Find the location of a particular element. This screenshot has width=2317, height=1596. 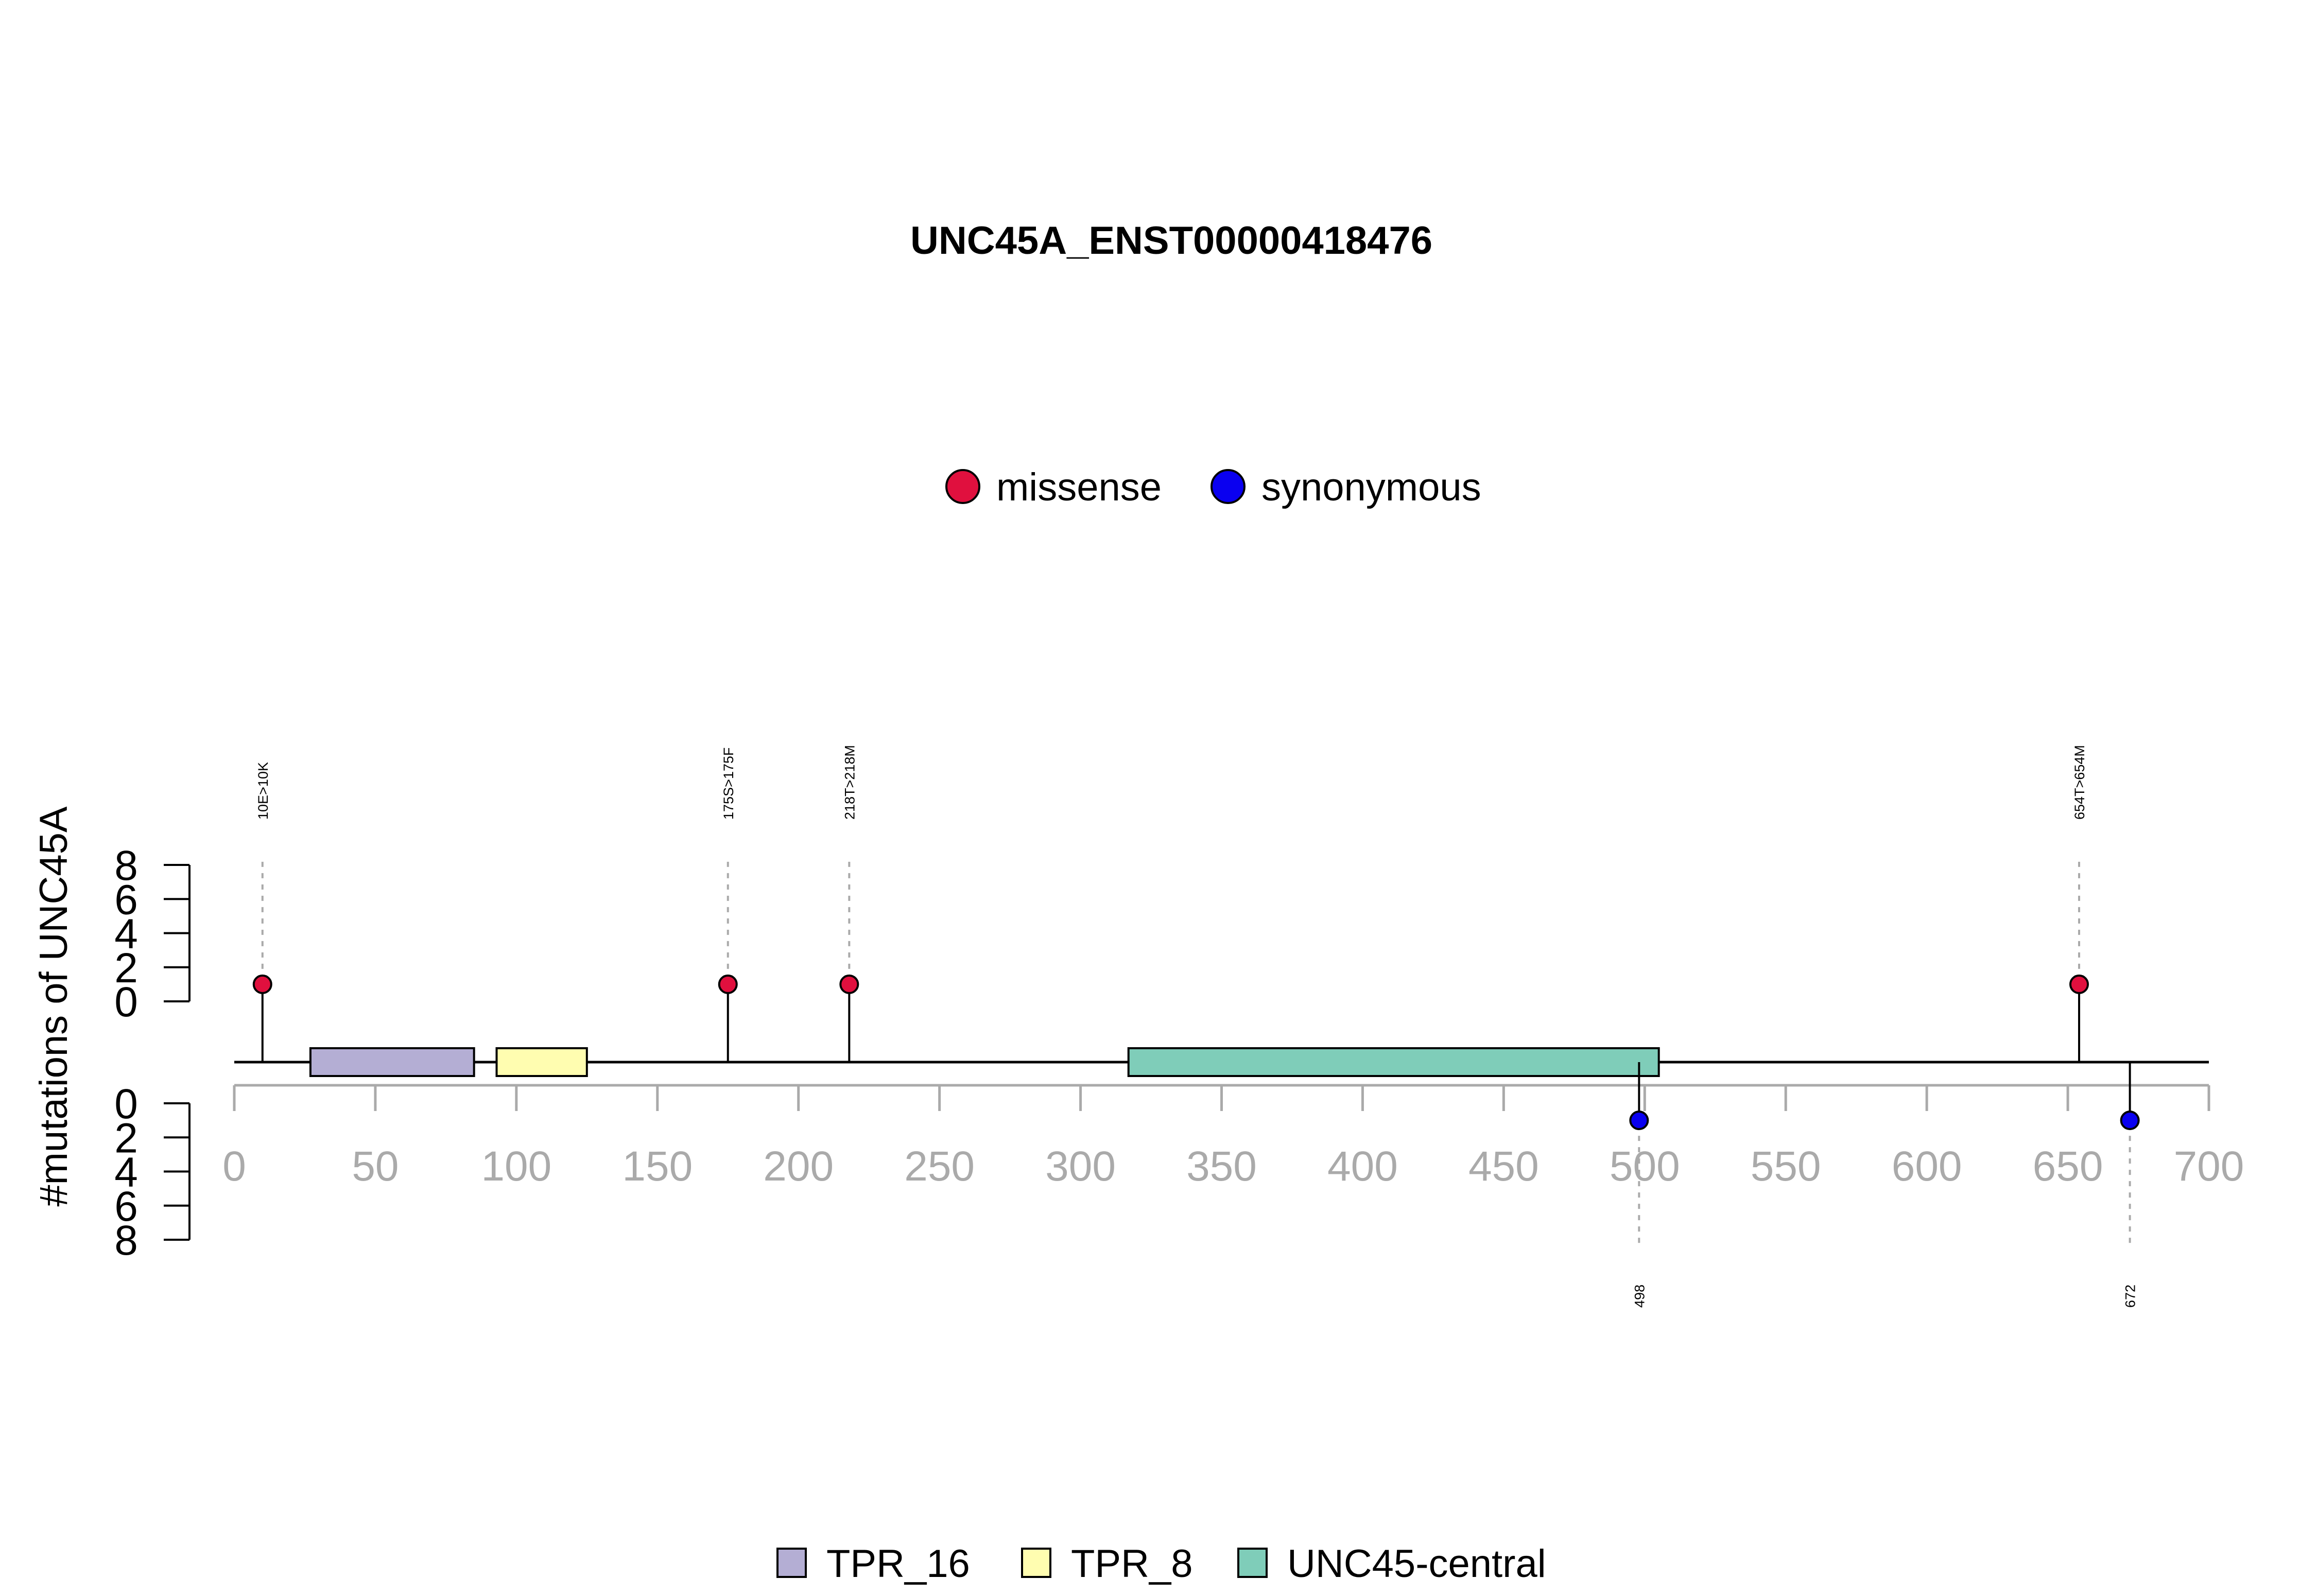

lollipop-label-top: 218T>218M is located at coordinates (849, 782).